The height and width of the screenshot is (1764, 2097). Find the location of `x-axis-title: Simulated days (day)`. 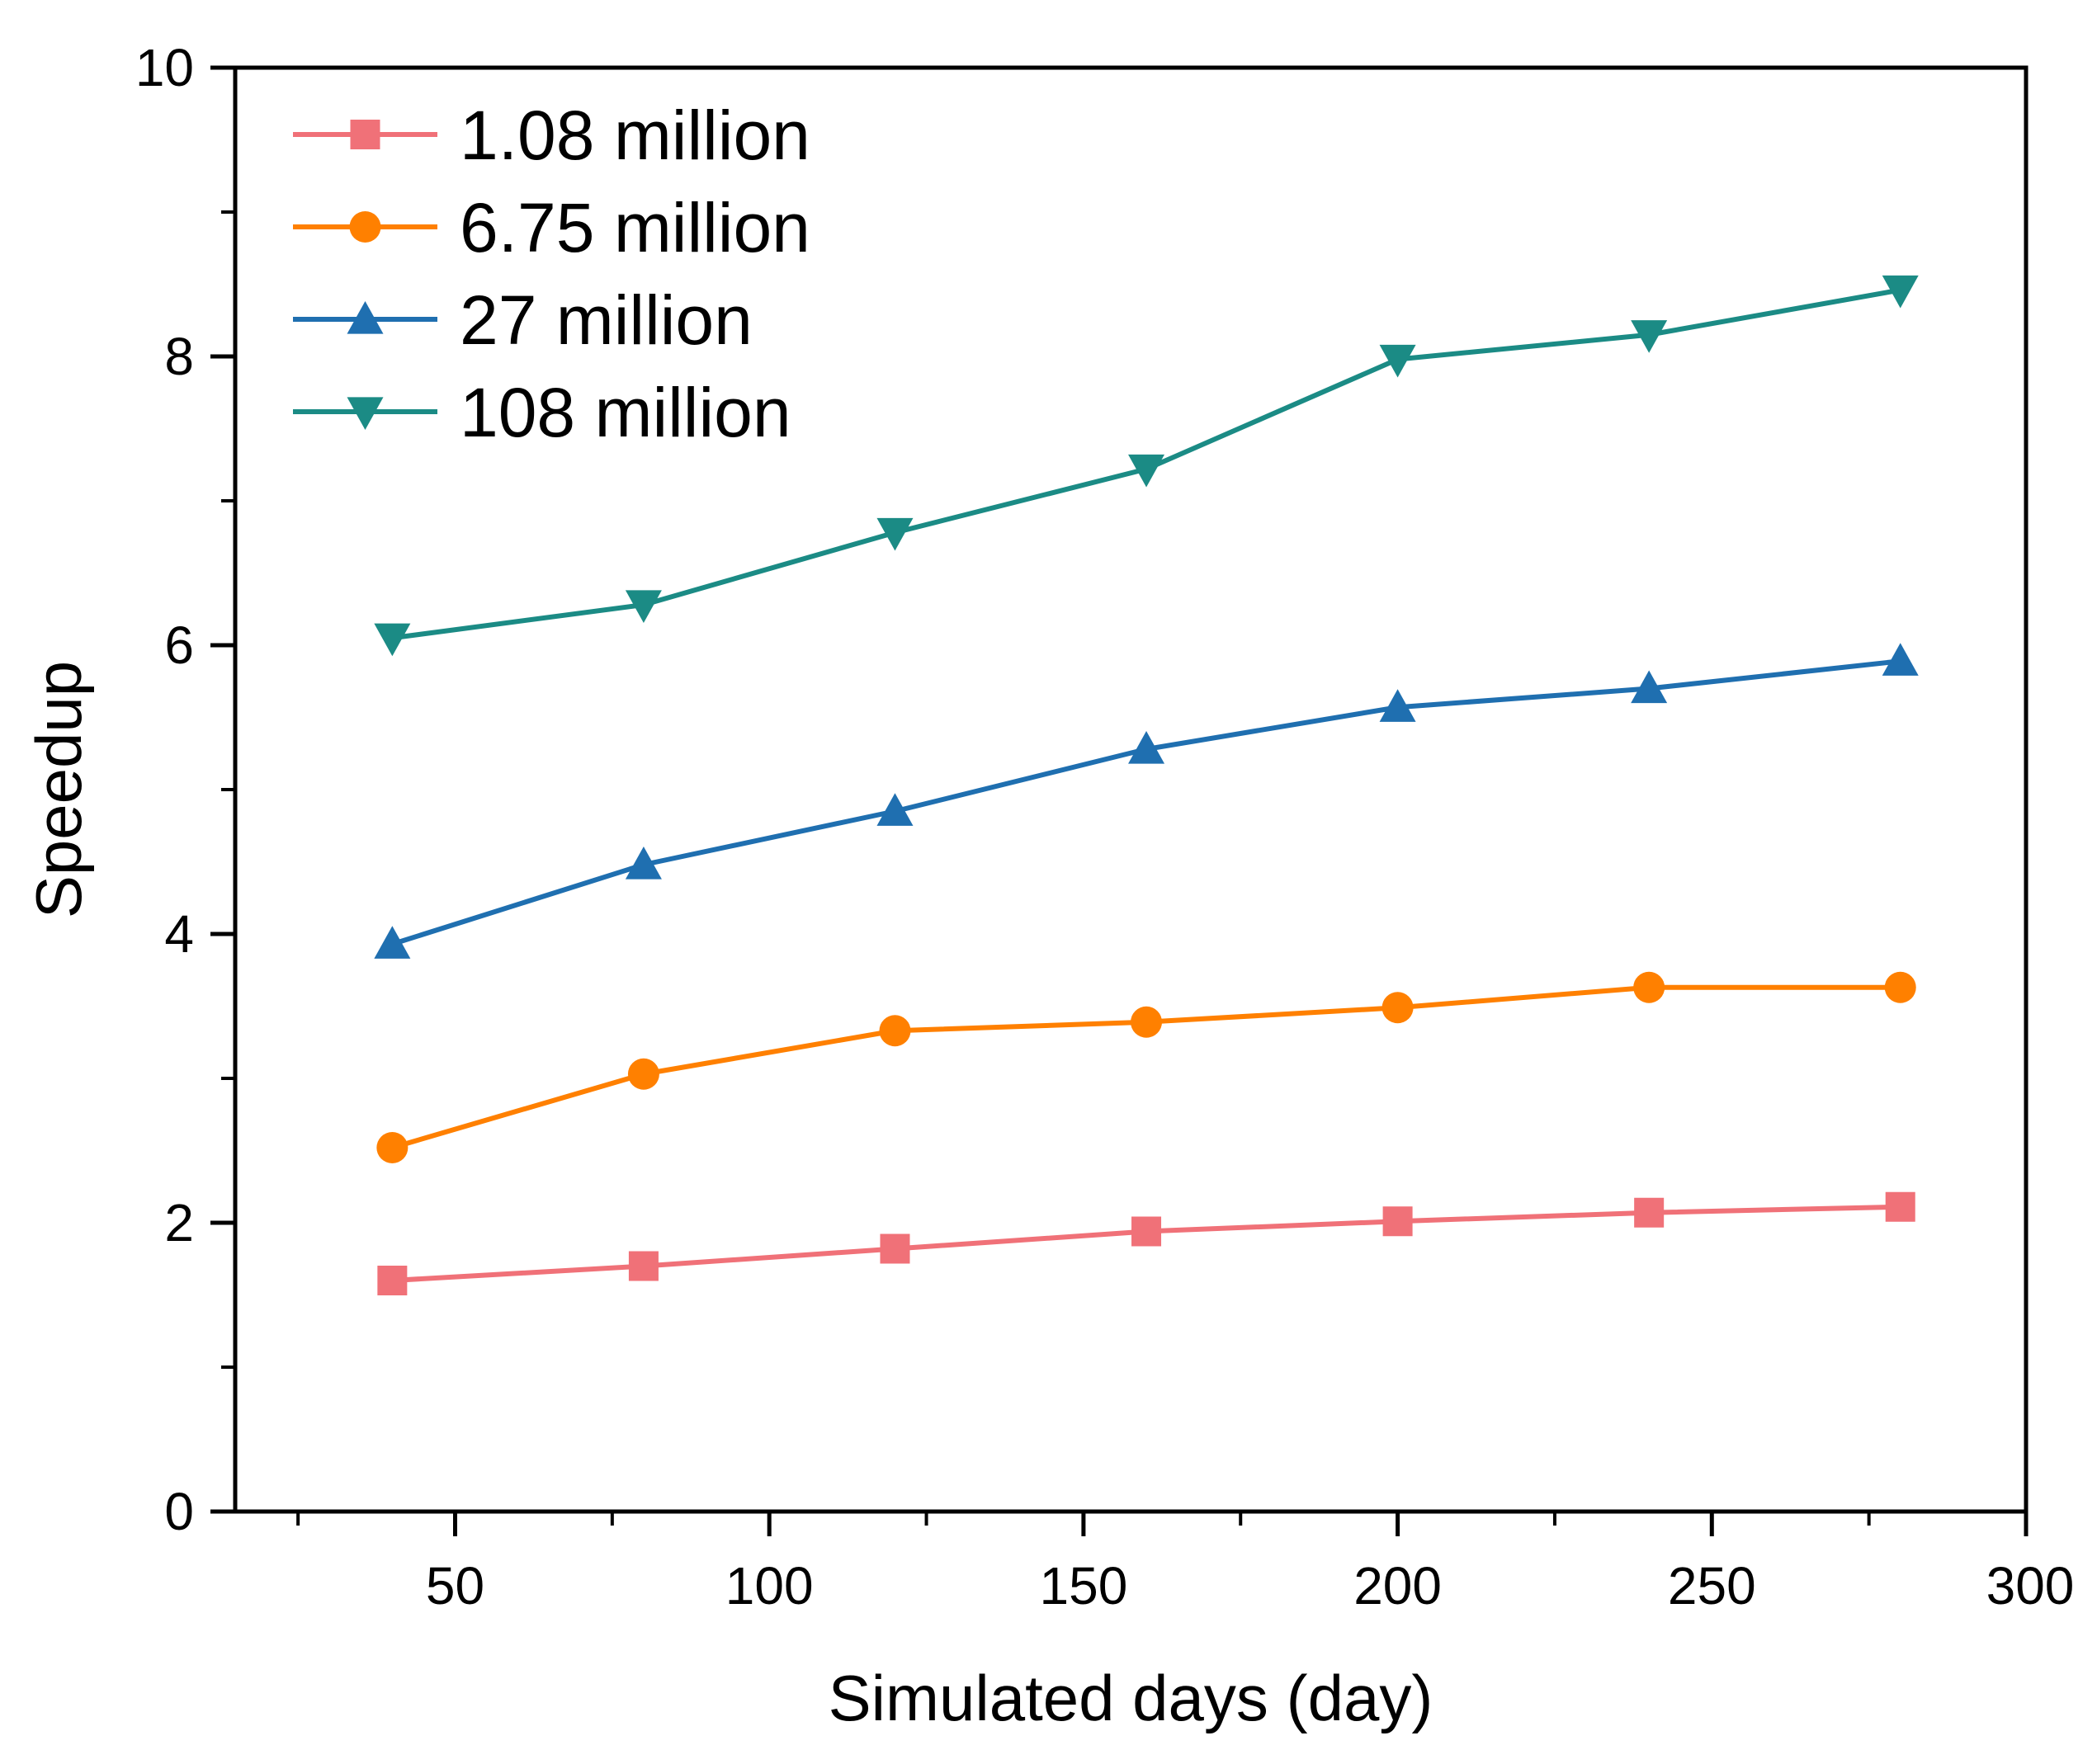

x-axis-title: Simulated days (day) is located at coordinates (1131, 1698).